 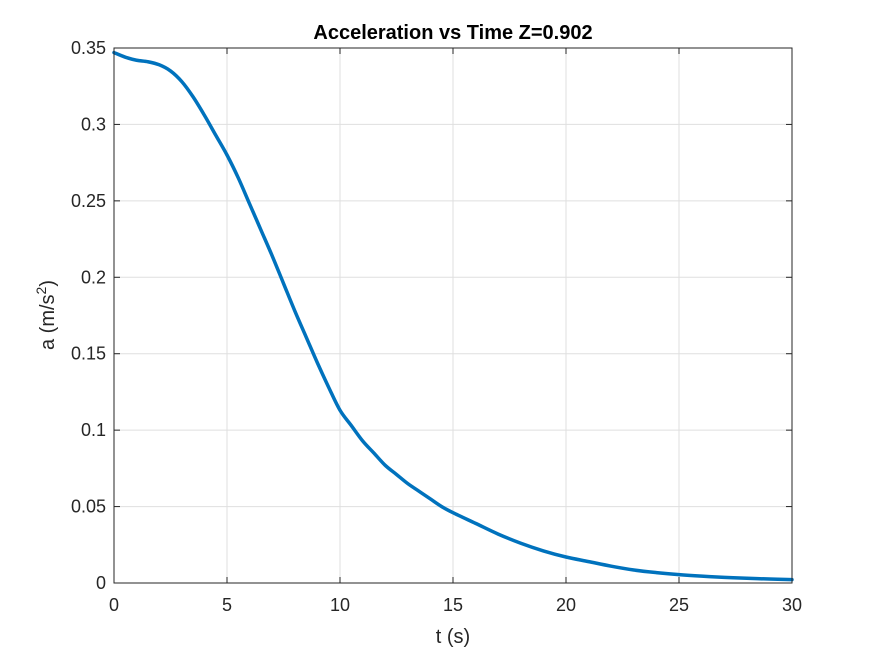 What do you see at coordinates (227, 605) in the screenshot?
I see `x-tick-label: 5` at bounding box center [227, 605].